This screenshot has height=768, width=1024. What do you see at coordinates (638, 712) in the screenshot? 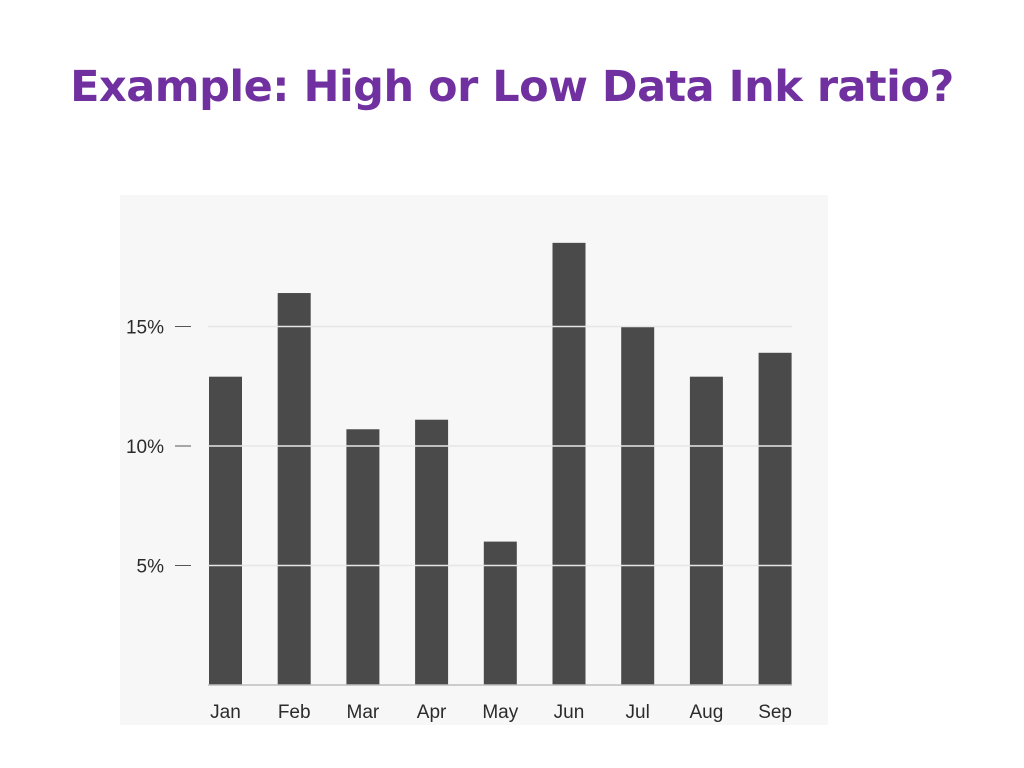
I see `x-tick-label: Jul` at bounding box center [638, 712].